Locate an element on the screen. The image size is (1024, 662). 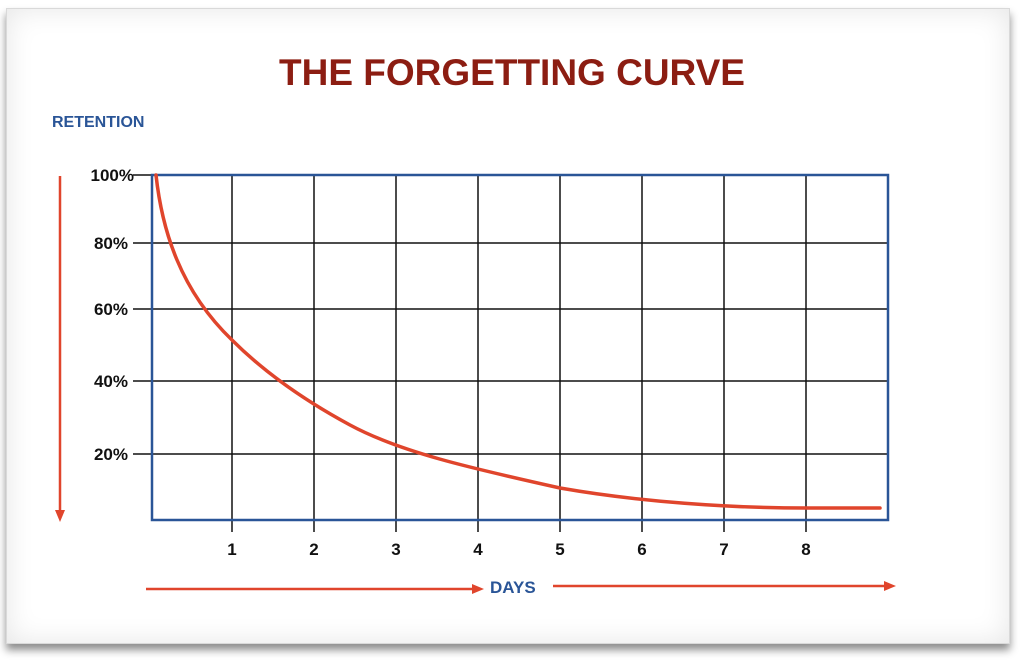
retention-down-arrow-icon is located at coordinates (60, 349).